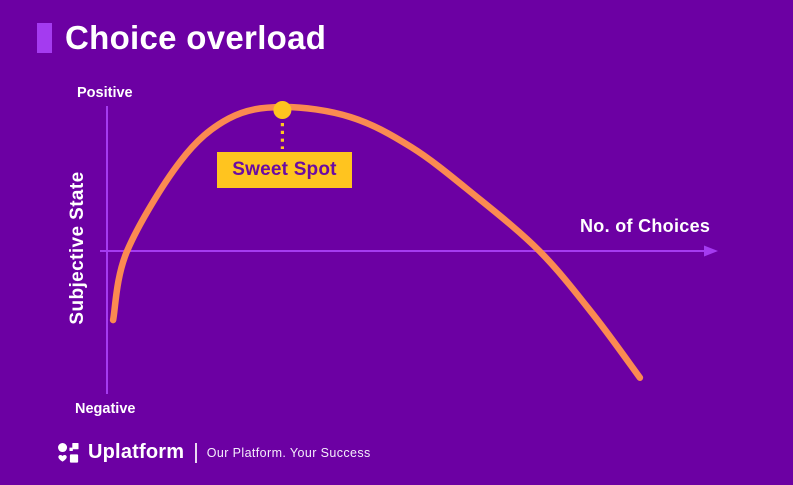 The image size is (793, 485). What do you see at coordinates (645, 226) in the screenshot?
I see `x-axis-title: No. of Choices` at bounding box center [645, 226].